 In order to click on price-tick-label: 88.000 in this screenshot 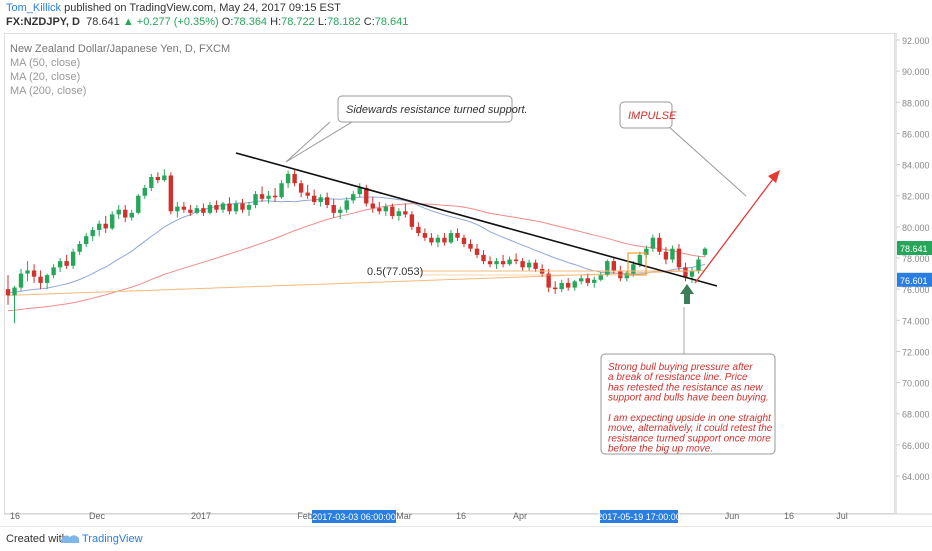, I will do `click(916, 103)`.